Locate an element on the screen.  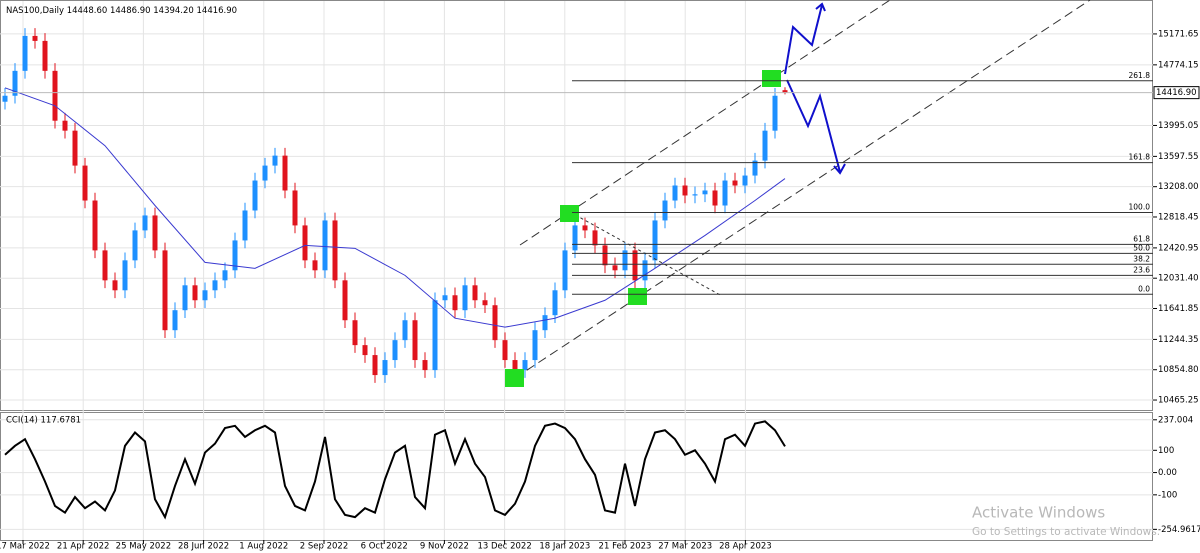
x-tick-label: 6 Oct 2022 is located at coordinates (384, 547).